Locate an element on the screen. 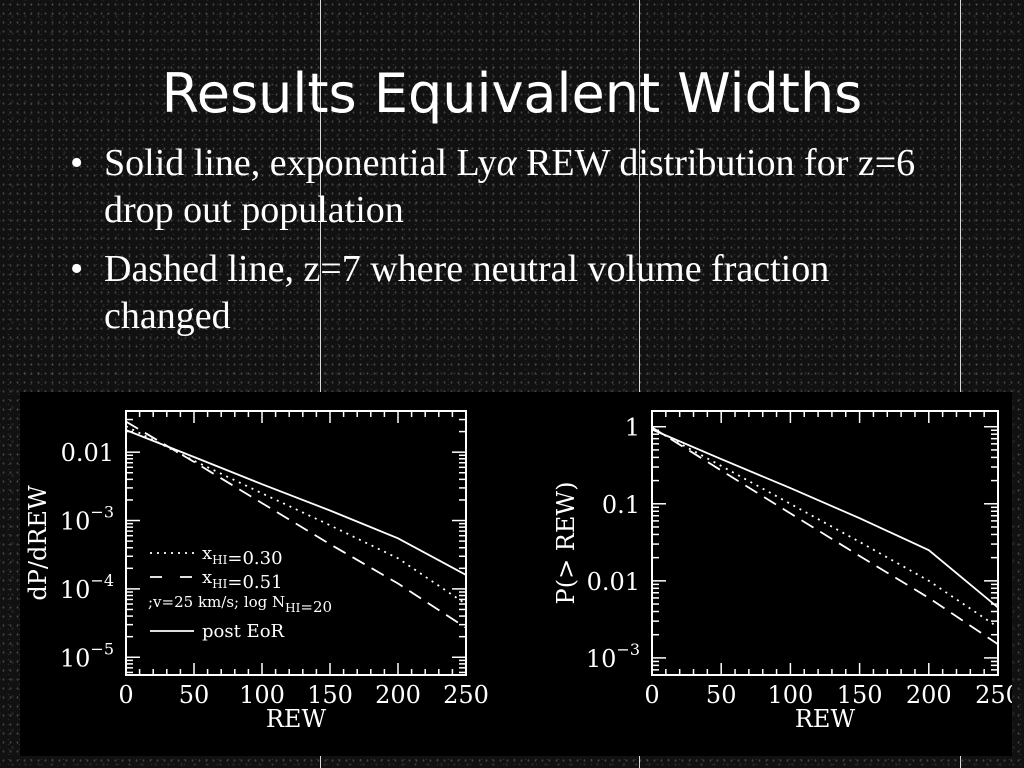  y-tick-label: 1 is located at coordinates (632, 428).